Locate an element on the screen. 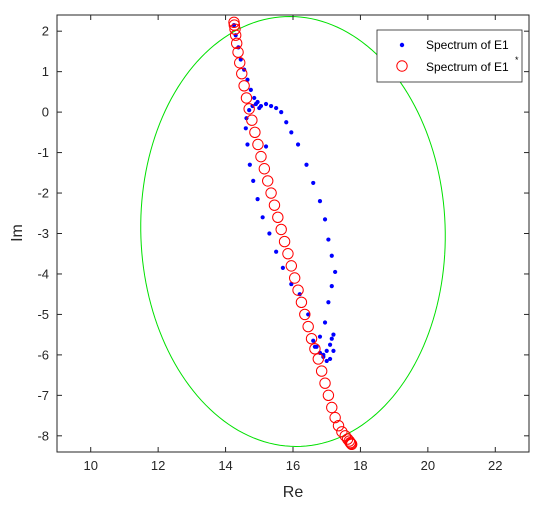 The image size is (550, 511). legend: Spectrum of E1 Spectrum of E1 * is located at coordinates (449, 56).